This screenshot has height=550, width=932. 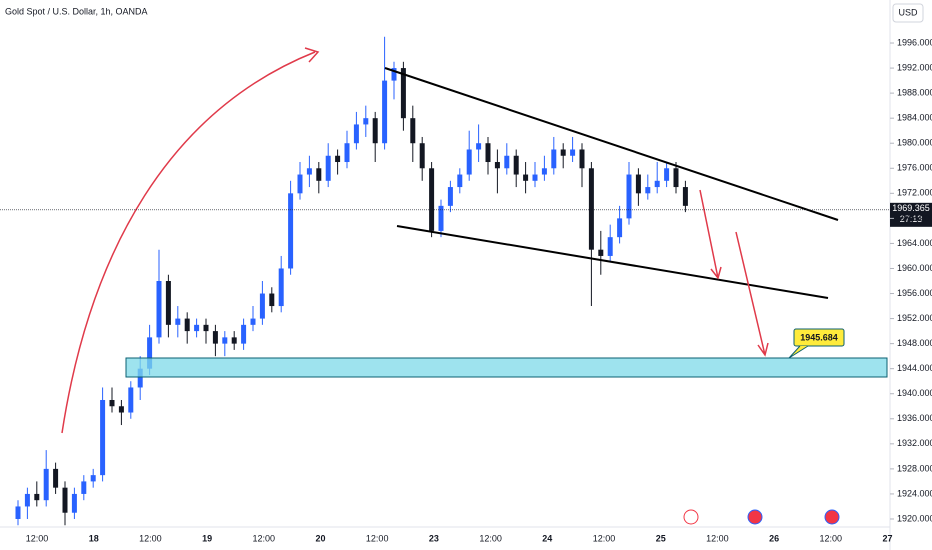 What do you see at coordinates (914, 443) in the screenshot?
I see `y-tick-label: 1932.000` at bounding box center [914, 443].